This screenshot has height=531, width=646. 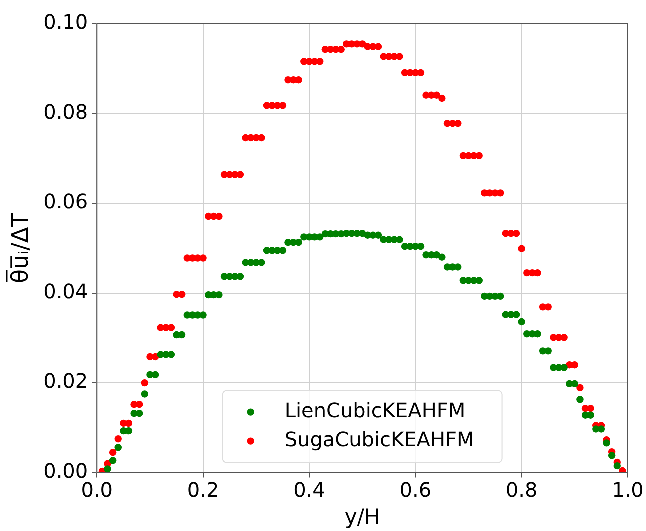 I want to click on x-tick-label: 0.4, so click(x=310, y=490).